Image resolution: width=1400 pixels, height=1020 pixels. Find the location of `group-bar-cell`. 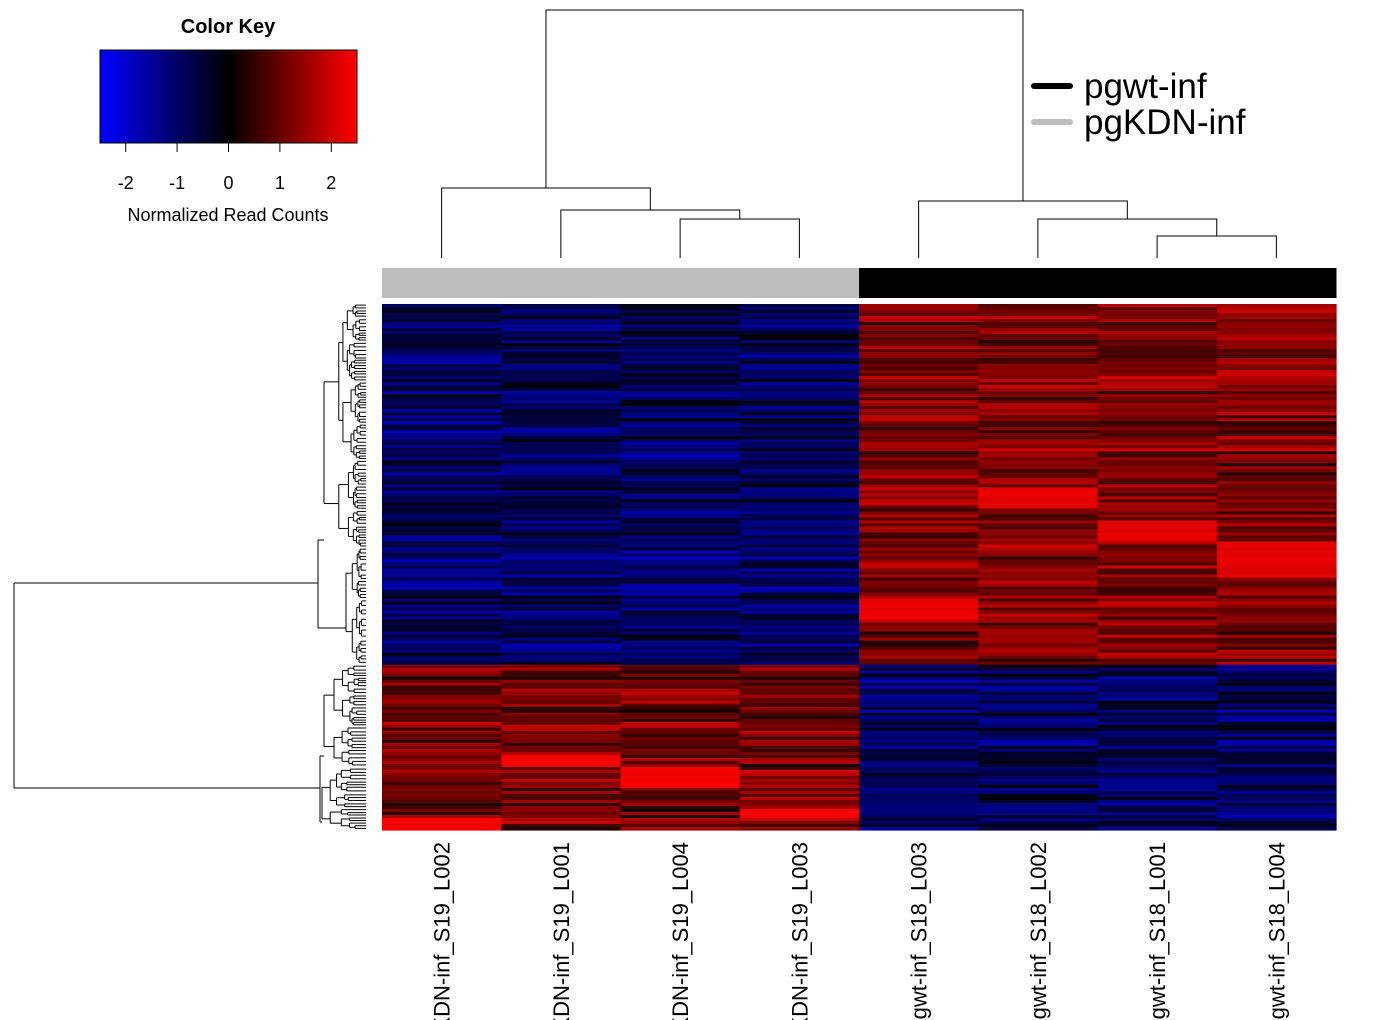

group-bar-cell is located at coordinates (919, 283).